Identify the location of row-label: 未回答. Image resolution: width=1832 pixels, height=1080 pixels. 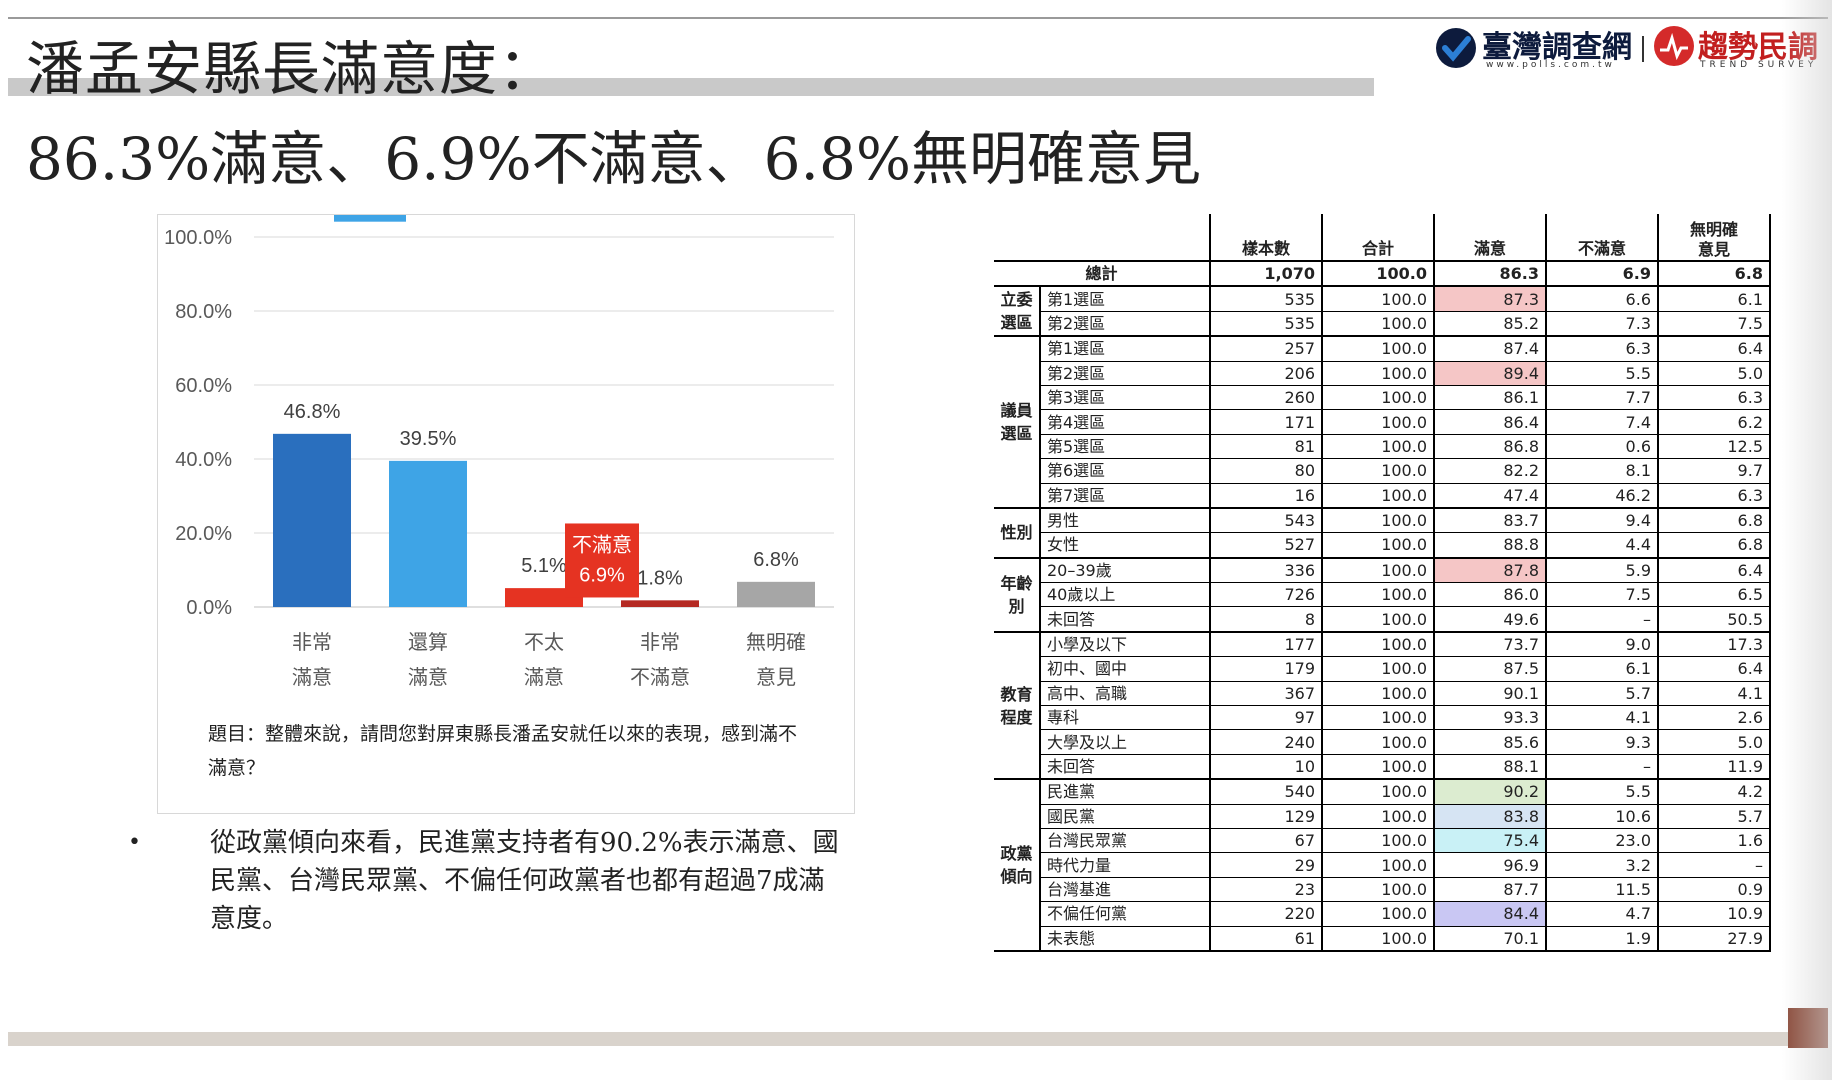
(1124, 619).